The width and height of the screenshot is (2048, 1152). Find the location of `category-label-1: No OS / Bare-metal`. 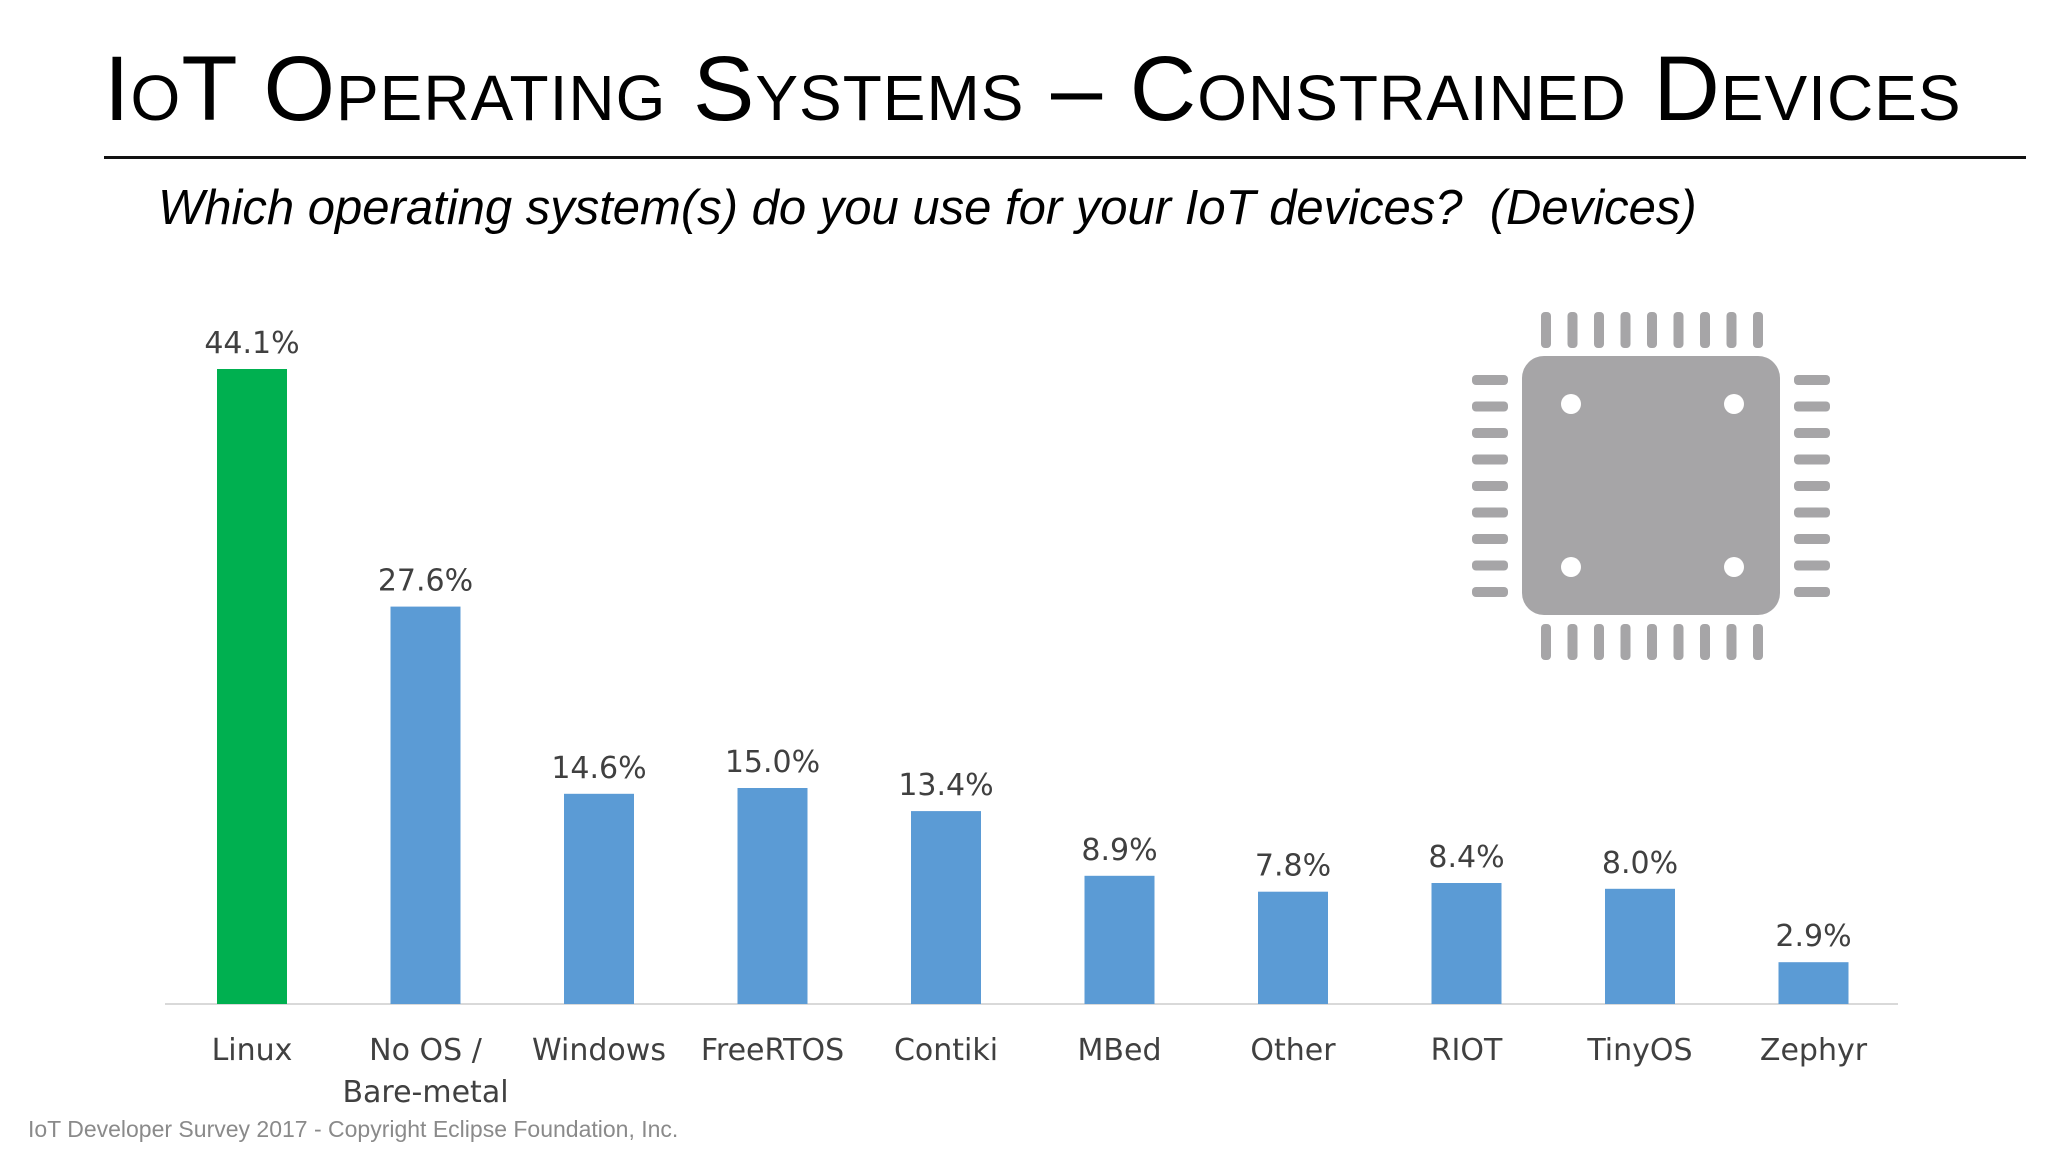

category-label-1: No OS / Bare-metal is located at coordinates (425, 1071).